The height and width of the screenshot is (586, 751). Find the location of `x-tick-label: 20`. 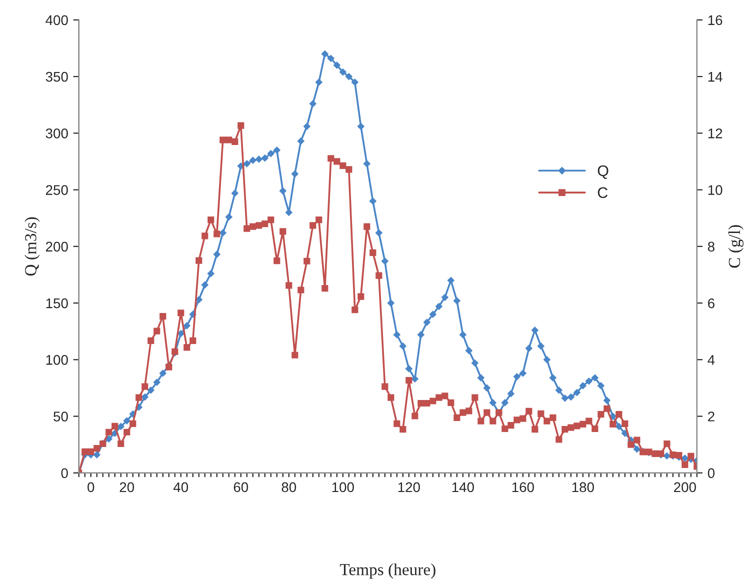

x-tick-label: 20 is located at coordinates (127, 487).